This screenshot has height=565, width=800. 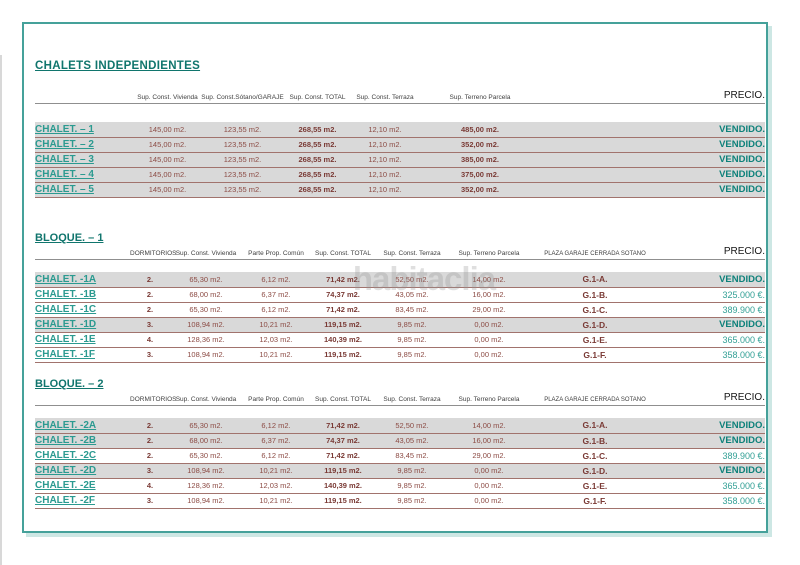 I want to click on vivienda-value: 68,00 m2., so click(x=206, y=295).